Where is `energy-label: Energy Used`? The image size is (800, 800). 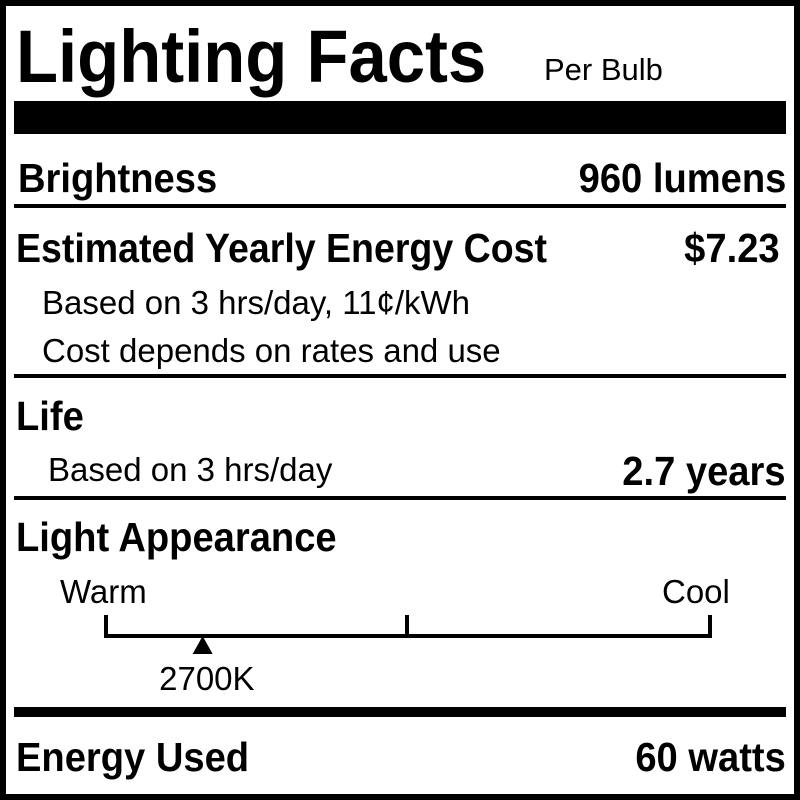
energy-label: Energy Used is located at coordinates (133, 757).